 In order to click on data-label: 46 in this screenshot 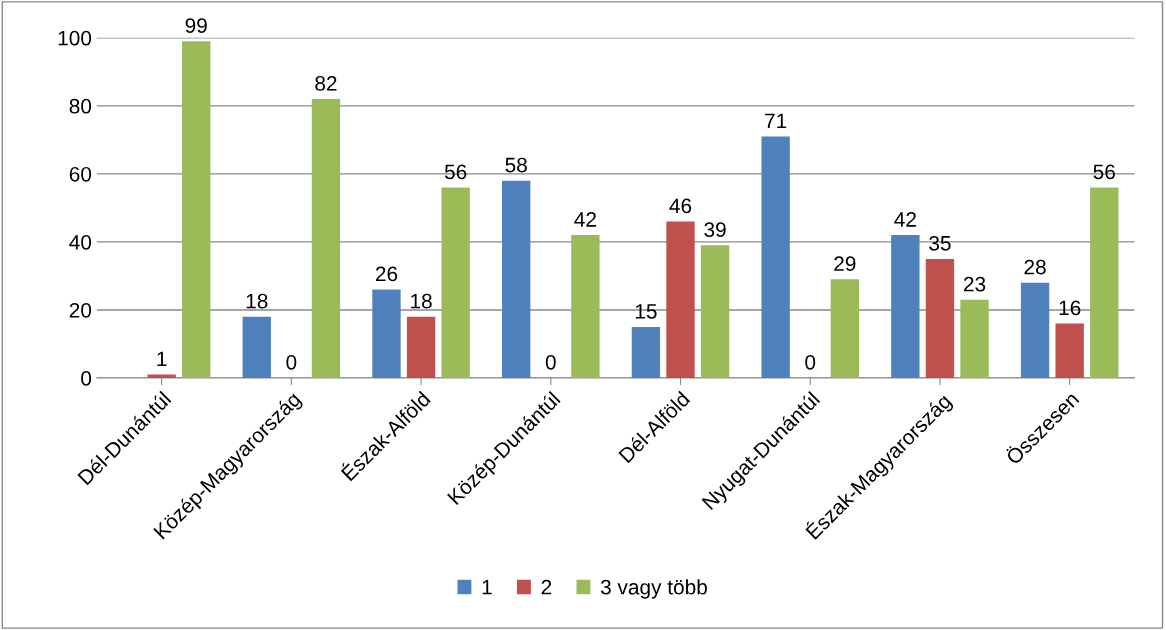, I will do `click(680, 206)`.